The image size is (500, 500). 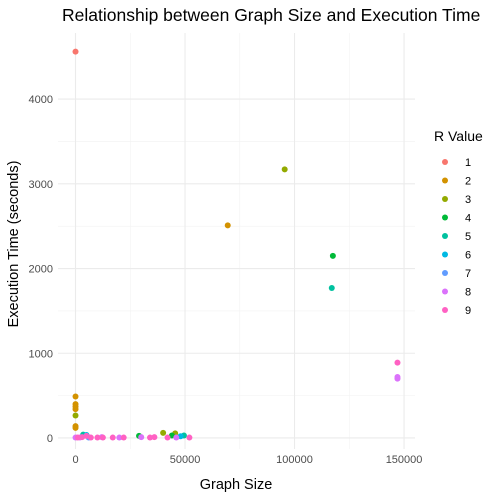 I want to click on y-tick-label: 0, so click(x=50, y=439).